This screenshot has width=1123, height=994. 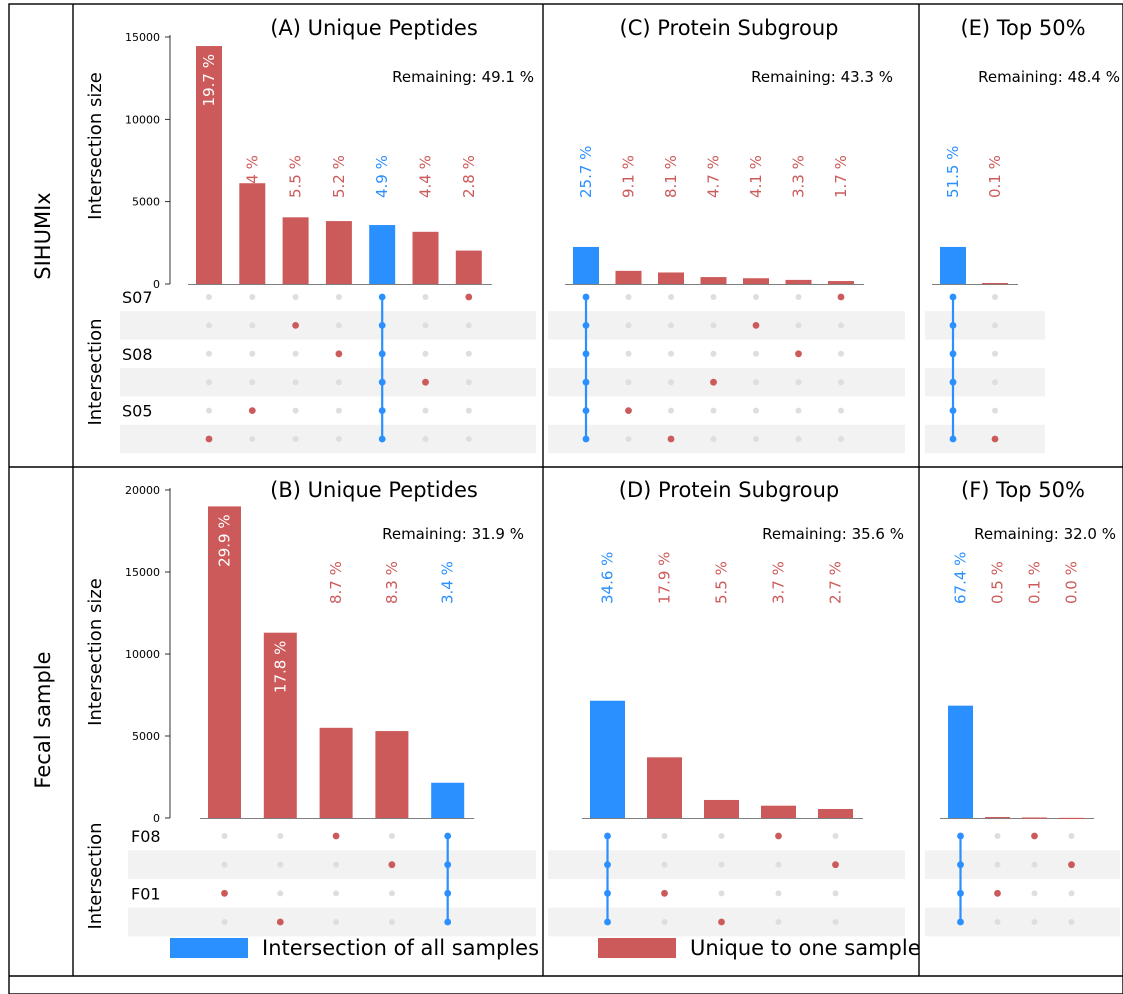 What do you see at coordinates (43, 719) in the screenshot?
I see `row-label-fecal: Fecal sample` at bounding box center [43, 719].